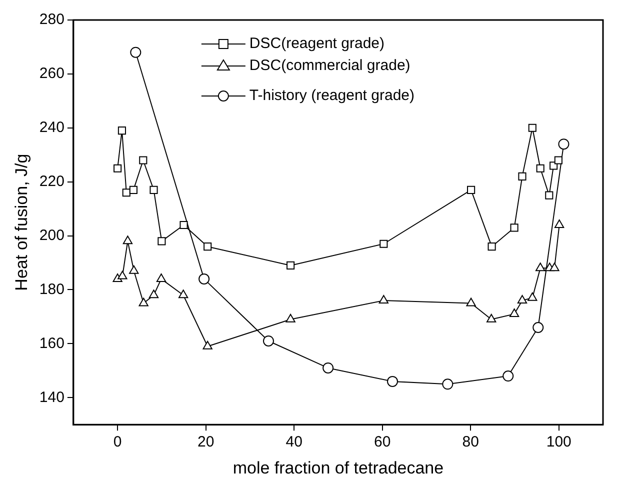 This screenshot has width=629, height=491. I want to click on y-tick-label: 160, so click(51, 343).